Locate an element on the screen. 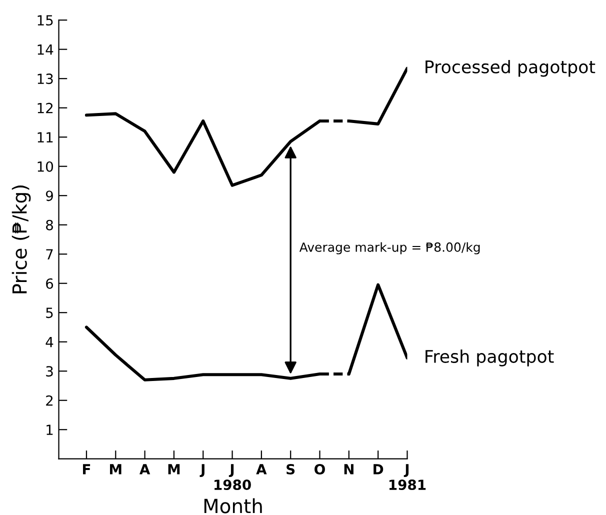 The image size is (606, 515). x-tick-label: S is located at coordinates (290, 469).